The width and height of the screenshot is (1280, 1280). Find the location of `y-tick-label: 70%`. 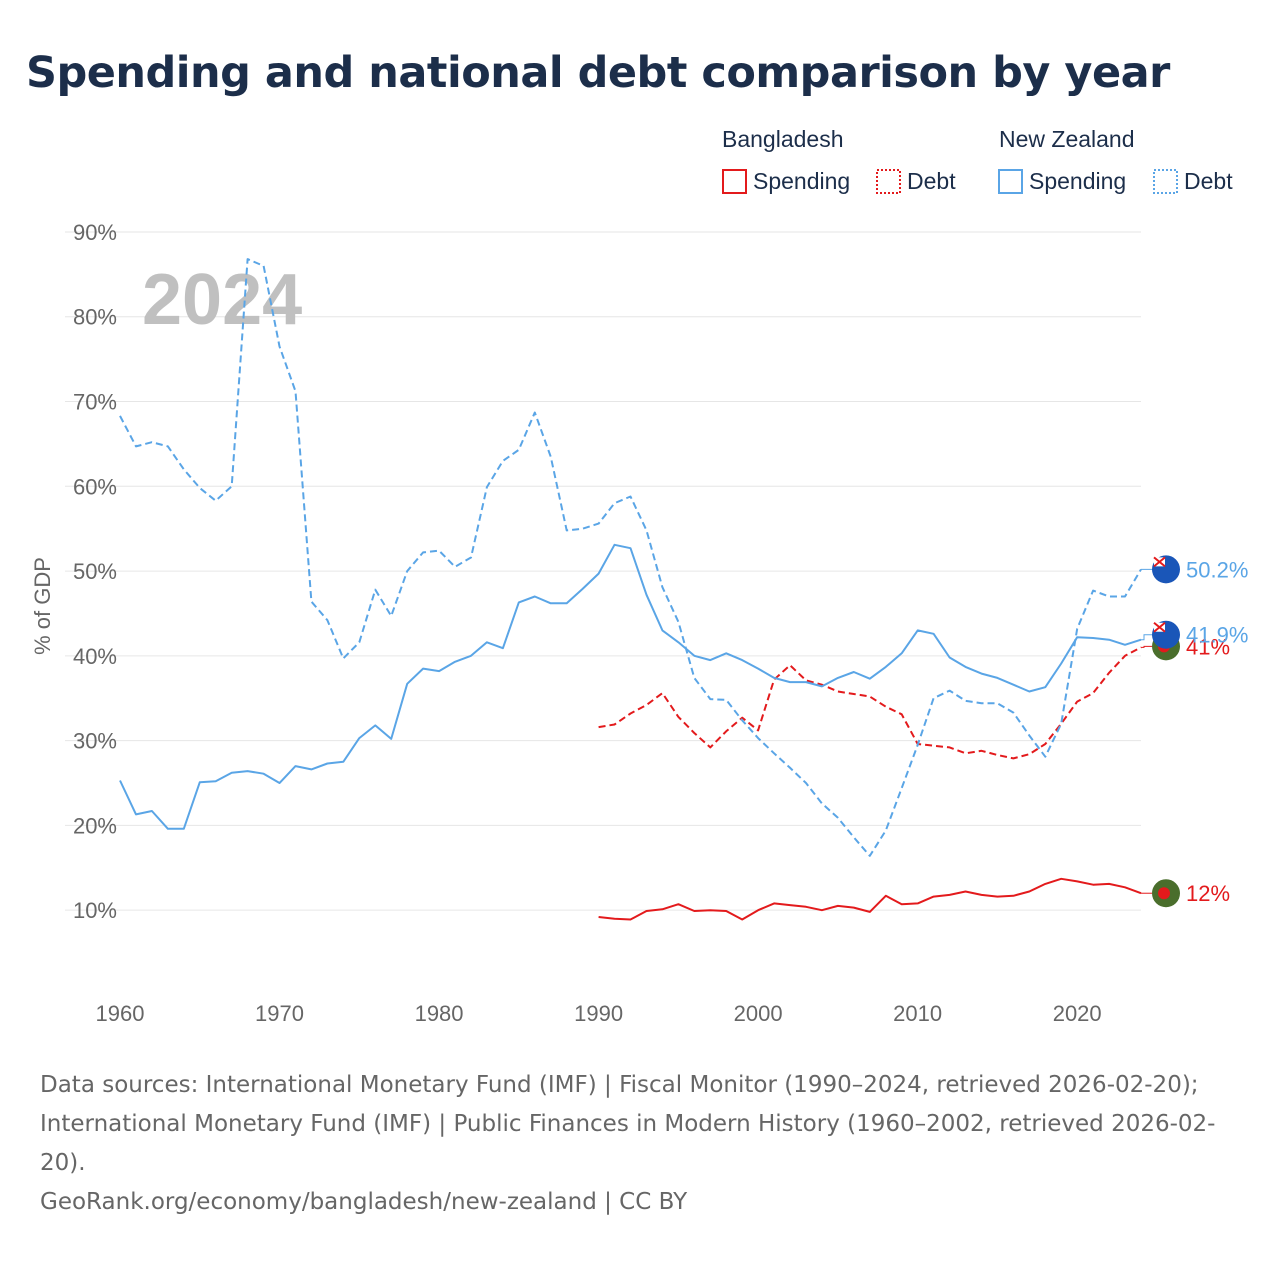

y-tick-label: 70% is located at coordinates (95, 402).